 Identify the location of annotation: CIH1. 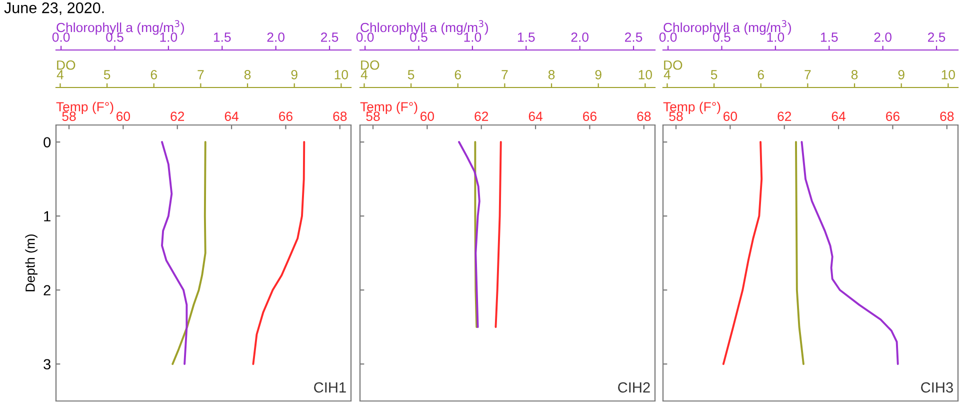
(330, 387).